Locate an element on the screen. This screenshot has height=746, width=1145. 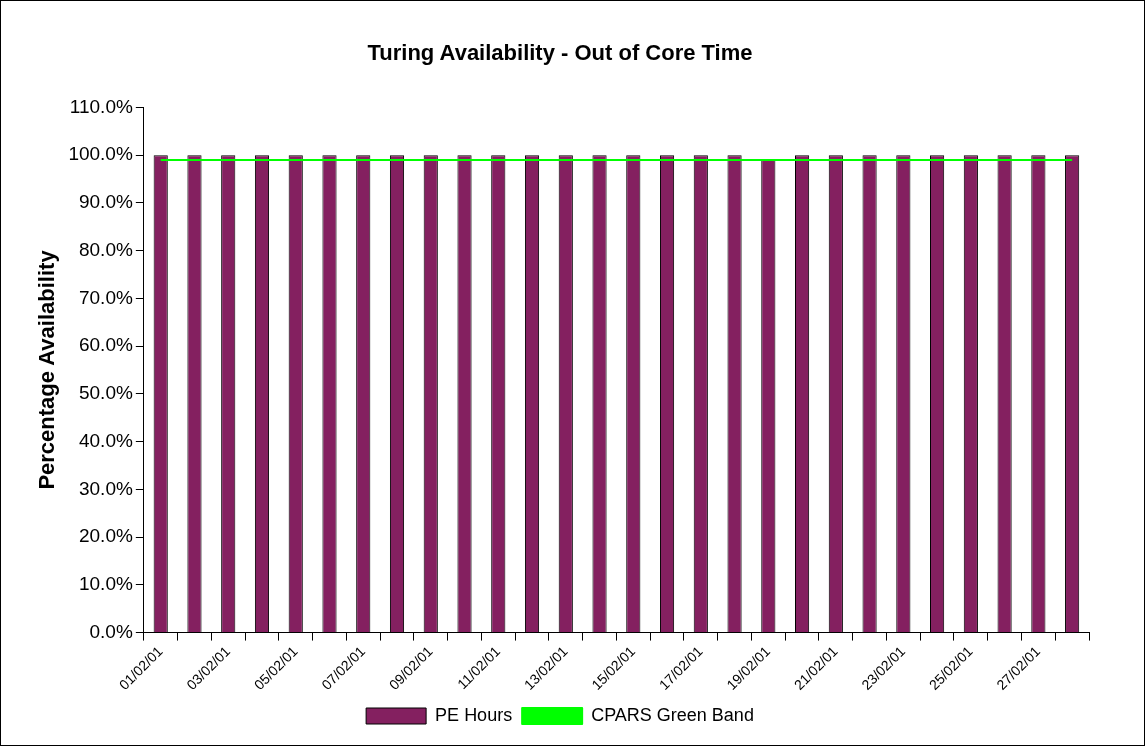
y-tick-label: 90.0% is located at coordinates (105, 202).